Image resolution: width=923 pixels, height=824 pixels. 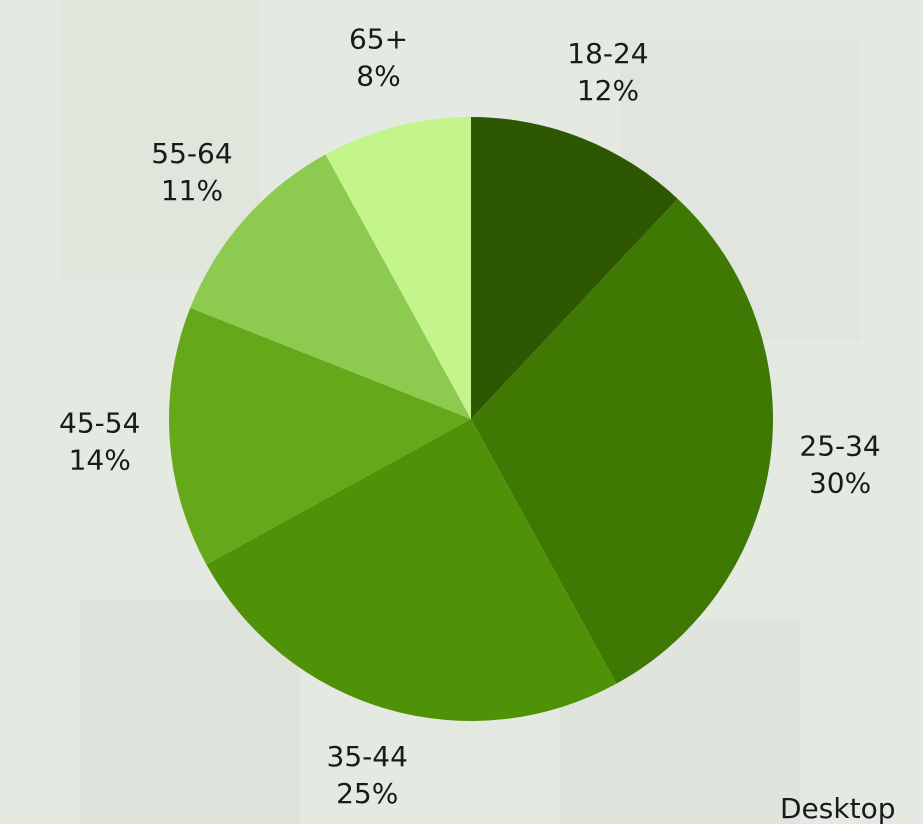 What do you see at coordinates (840, 483) in the screenshot?
I see `slice-value-label: 30%` at bounding box center [840, 483].